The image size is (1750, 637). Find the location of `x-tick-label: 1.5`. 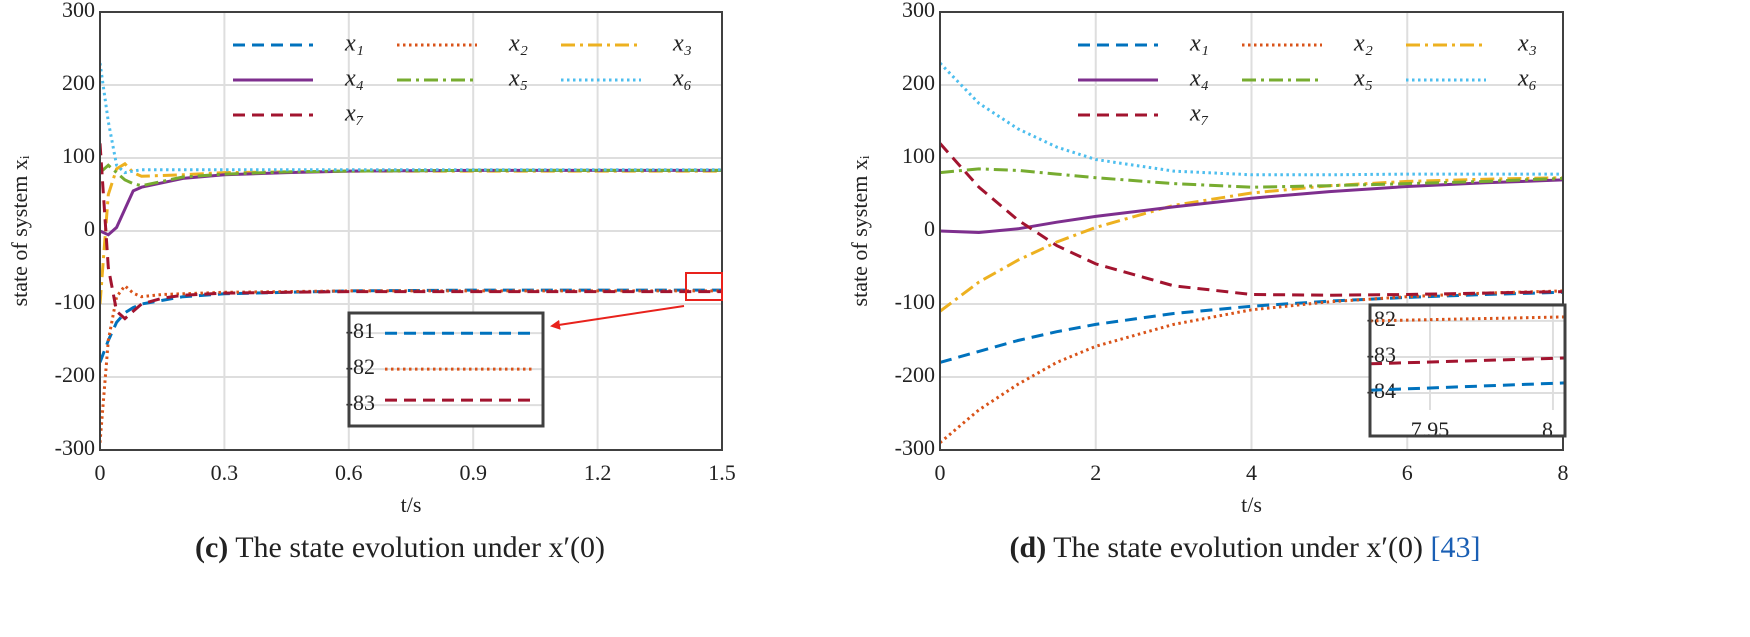

x-tick-label: 1.5 is located at coordinates (722, 472).